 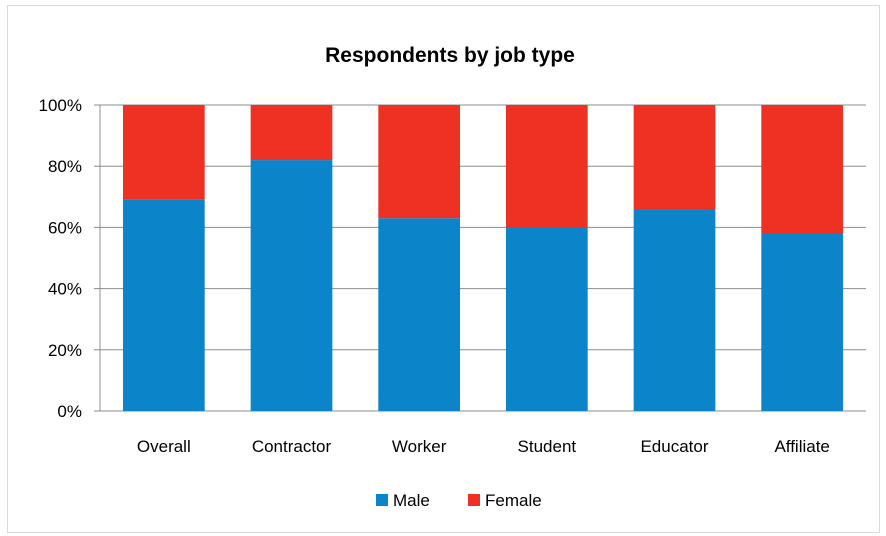 What do you see at coordinates (674, 310) in the screenshot?
I see `bar-male-educator` at bounding box center [674, 310].